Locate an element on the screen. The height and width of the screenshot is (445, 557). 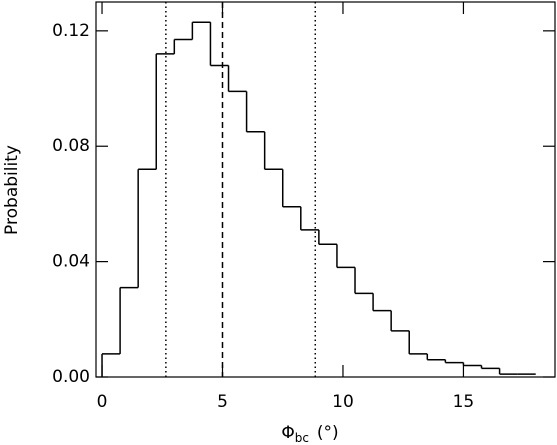
y-tick-label: 0.12 is located at coordinates (71, 31).